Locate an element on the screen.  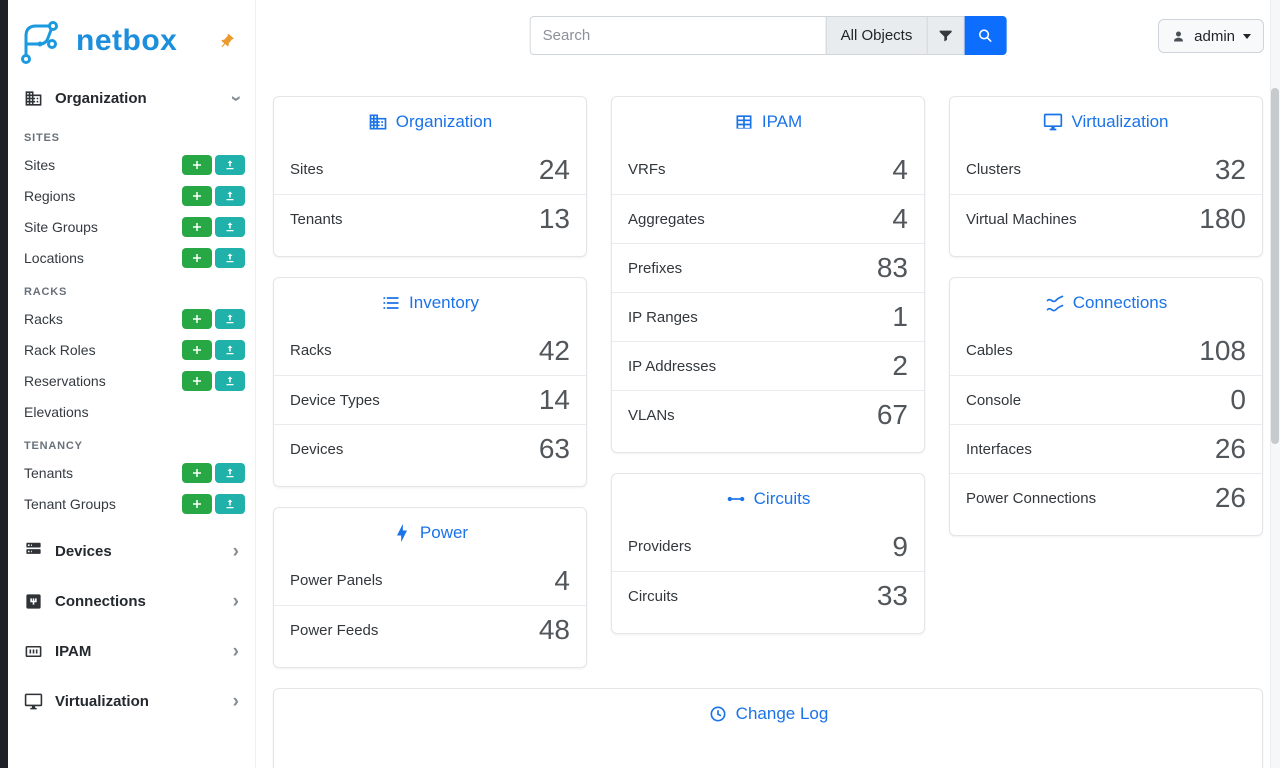
sidebar-item-organization: Organization › is located at coordinates (131, 98).